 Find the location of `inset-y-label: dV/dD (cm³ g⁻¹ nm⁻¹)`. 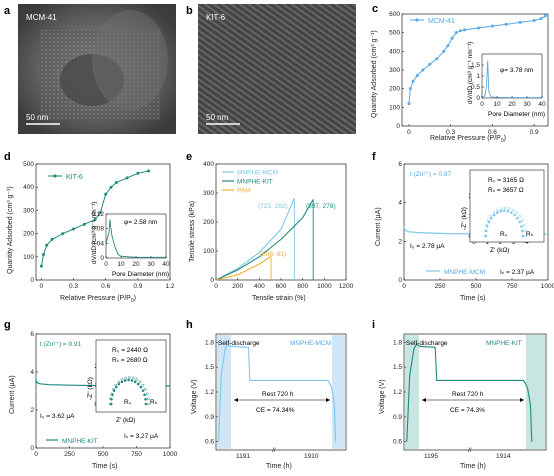

inset-y-label: dV/dD (cm³ g⁻¹ nm⁻¹) is located at coordinates (94, 233).